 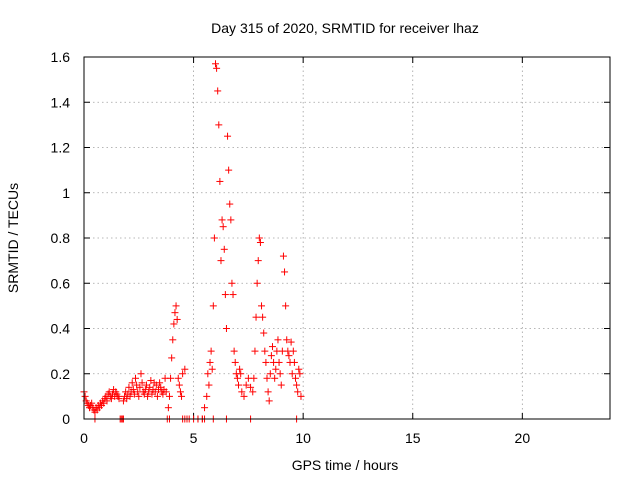 What do you see at coordinates (61, 329) in the screenshot?
I see `y-tick-label: 0.4` at bounding box center [61, 329].